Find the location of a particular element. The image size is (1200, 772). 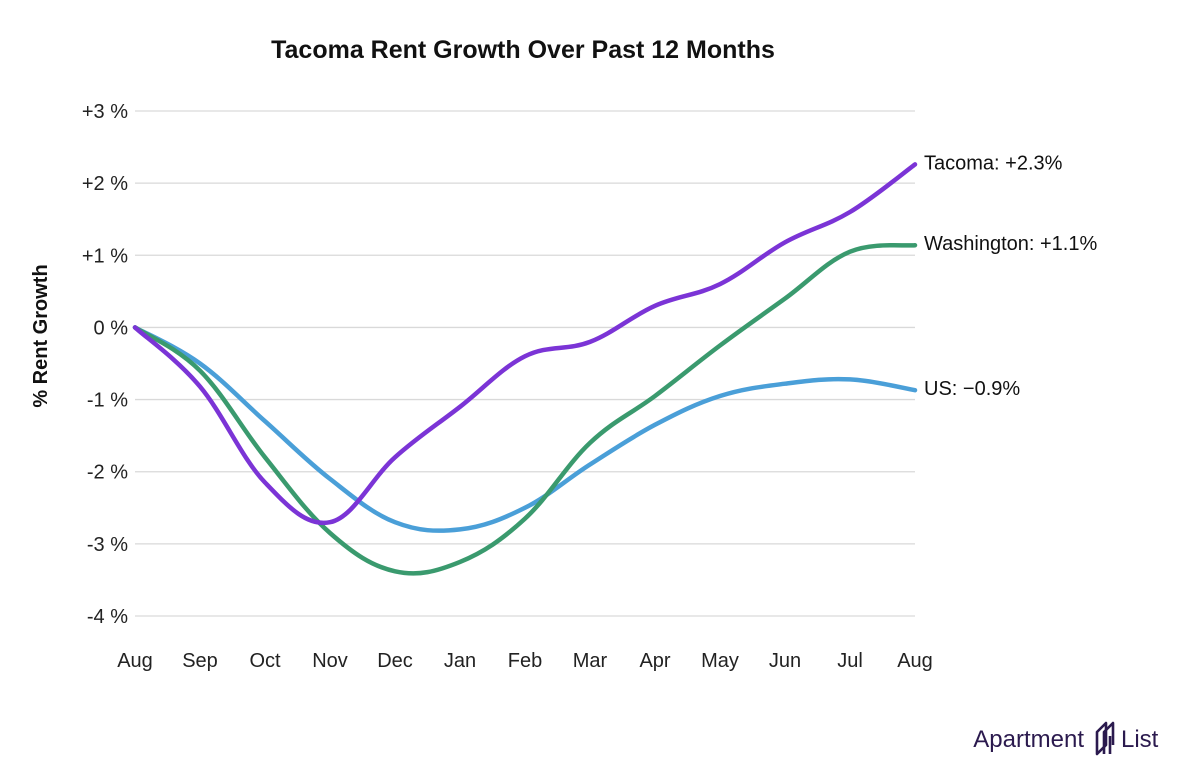

y-tick-label: -4 % is located at coordinates (107, 617).